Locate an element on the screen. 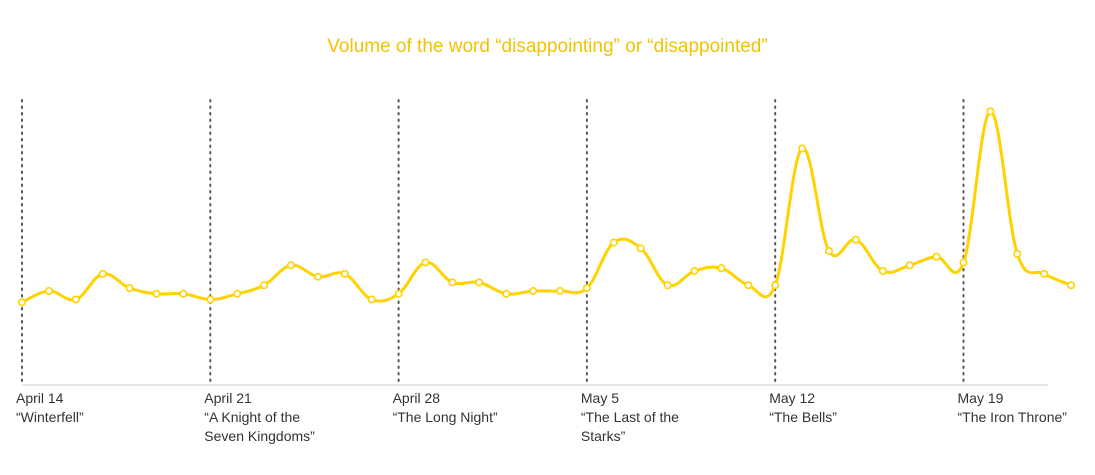  episode-date-label: April 21 is located at coordinates (228, 398).